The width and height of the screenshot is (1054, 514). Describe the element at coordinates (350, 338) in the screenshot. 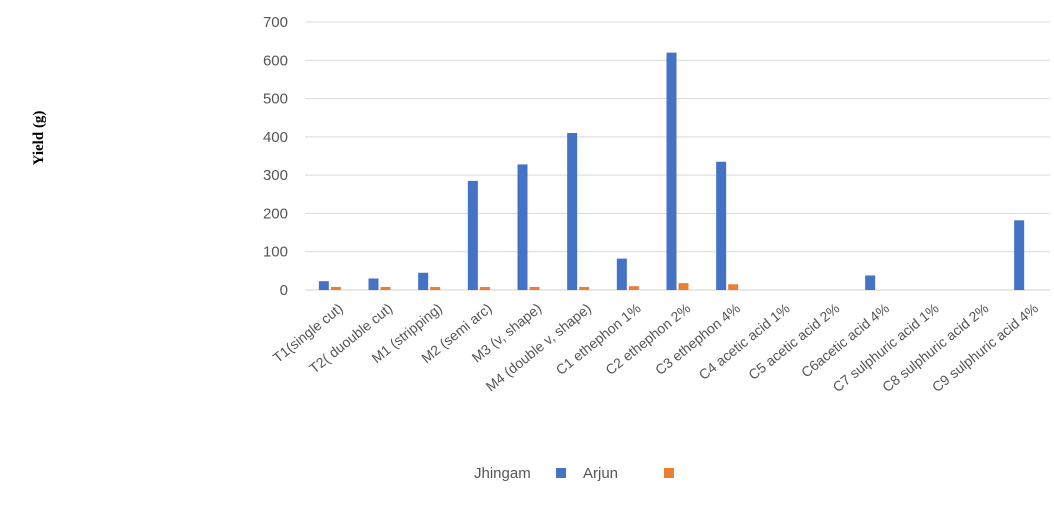

I see `x-tick-label: T2( duouble cut)` at that location.